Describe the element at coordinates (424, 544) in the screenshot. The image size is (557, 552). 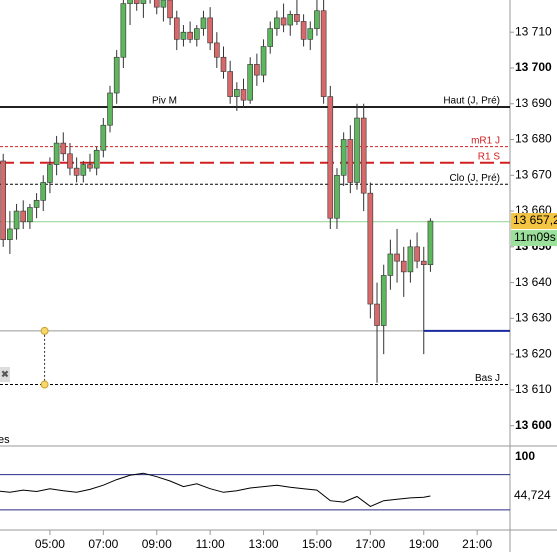
I see `x-tick-label: 19:00` at that location.